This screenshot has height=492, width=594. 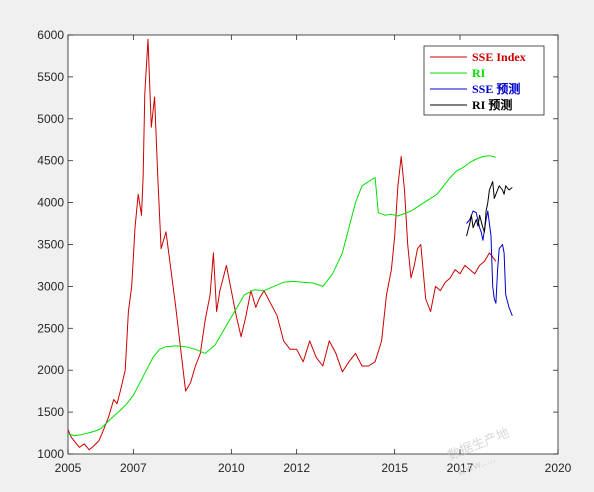 What do you see at coordinates (50, 245) in the screenshot?
I see `y-tick-label: 3500` at bounding box center [50, 245].